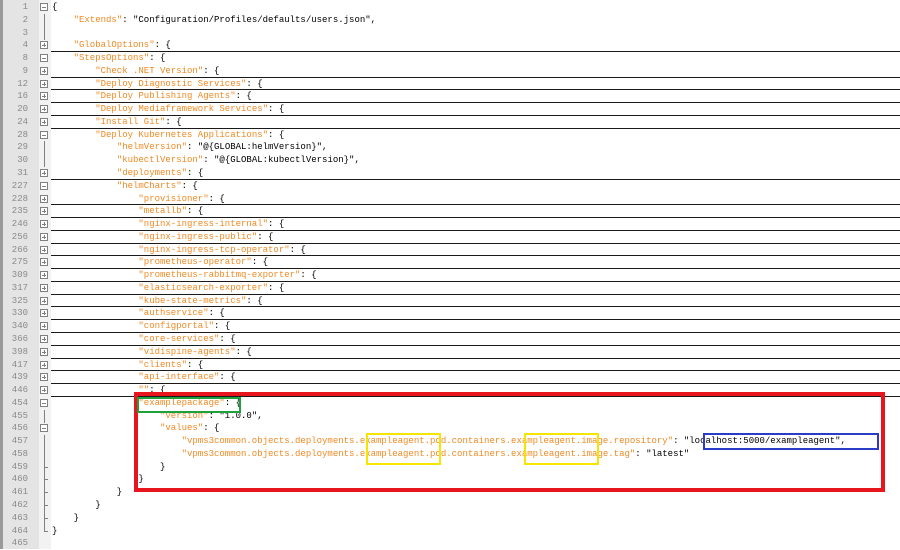 The width and height of the screenshot is (900, 550). What do you see at coordinates (194, 352) in the screenshot?
I see `code-text: "vidispine-agents": {` at bounding box center [194, 352].